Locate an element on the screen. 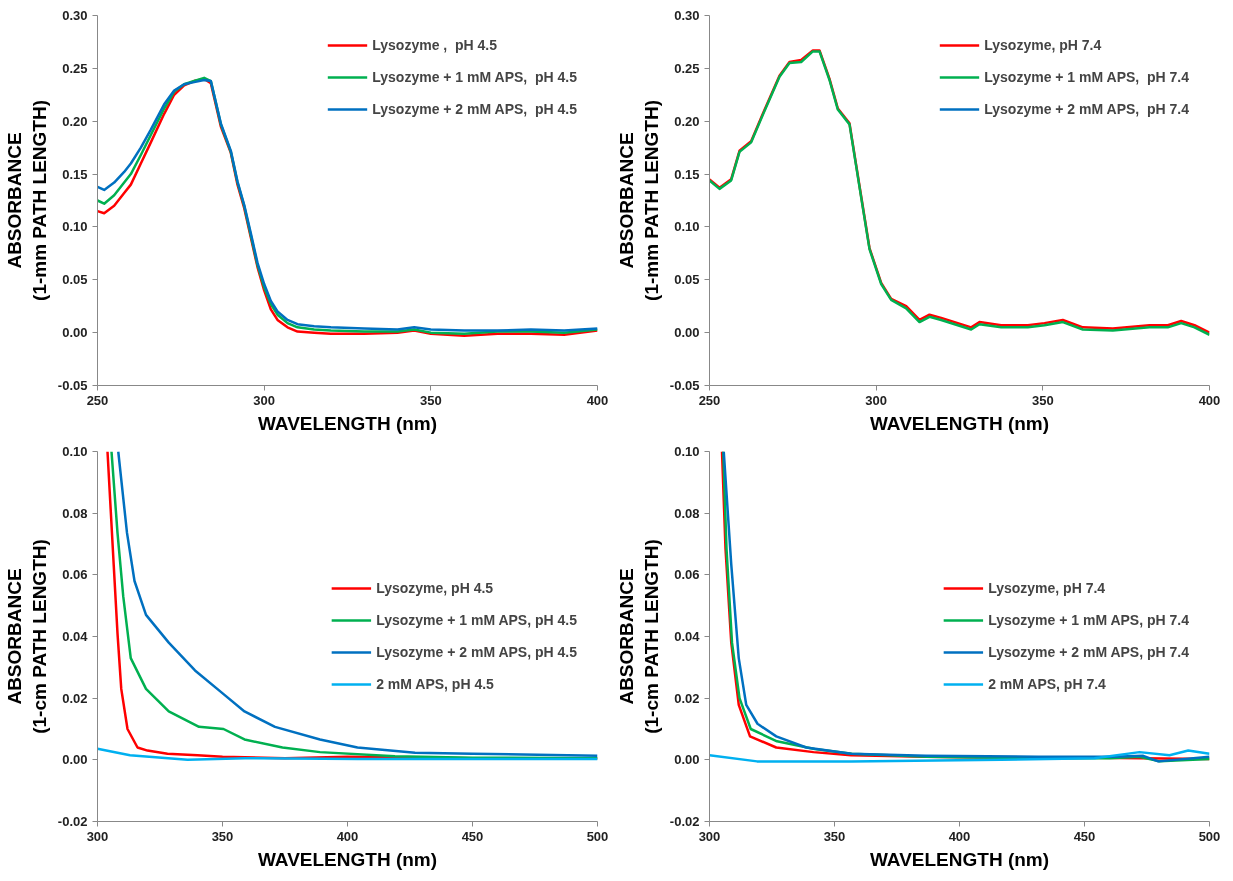 The height and width of the screenshot is (881, 1233). legend-label: Lysozyme, pH 4.5 is located at coordinates (435, 588).